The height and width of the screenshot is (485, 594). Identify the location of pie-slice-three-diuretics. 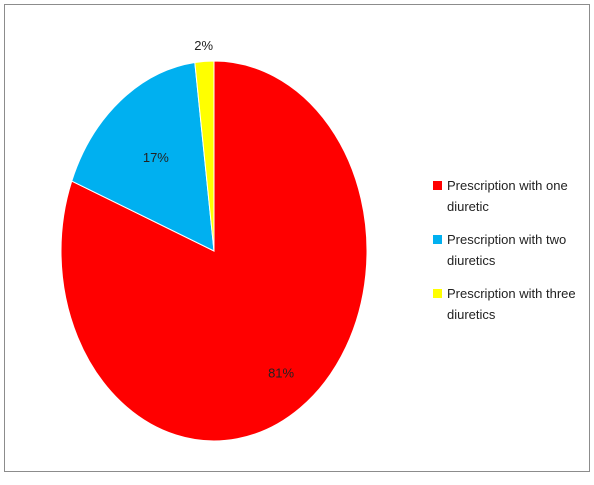
(204, 156).